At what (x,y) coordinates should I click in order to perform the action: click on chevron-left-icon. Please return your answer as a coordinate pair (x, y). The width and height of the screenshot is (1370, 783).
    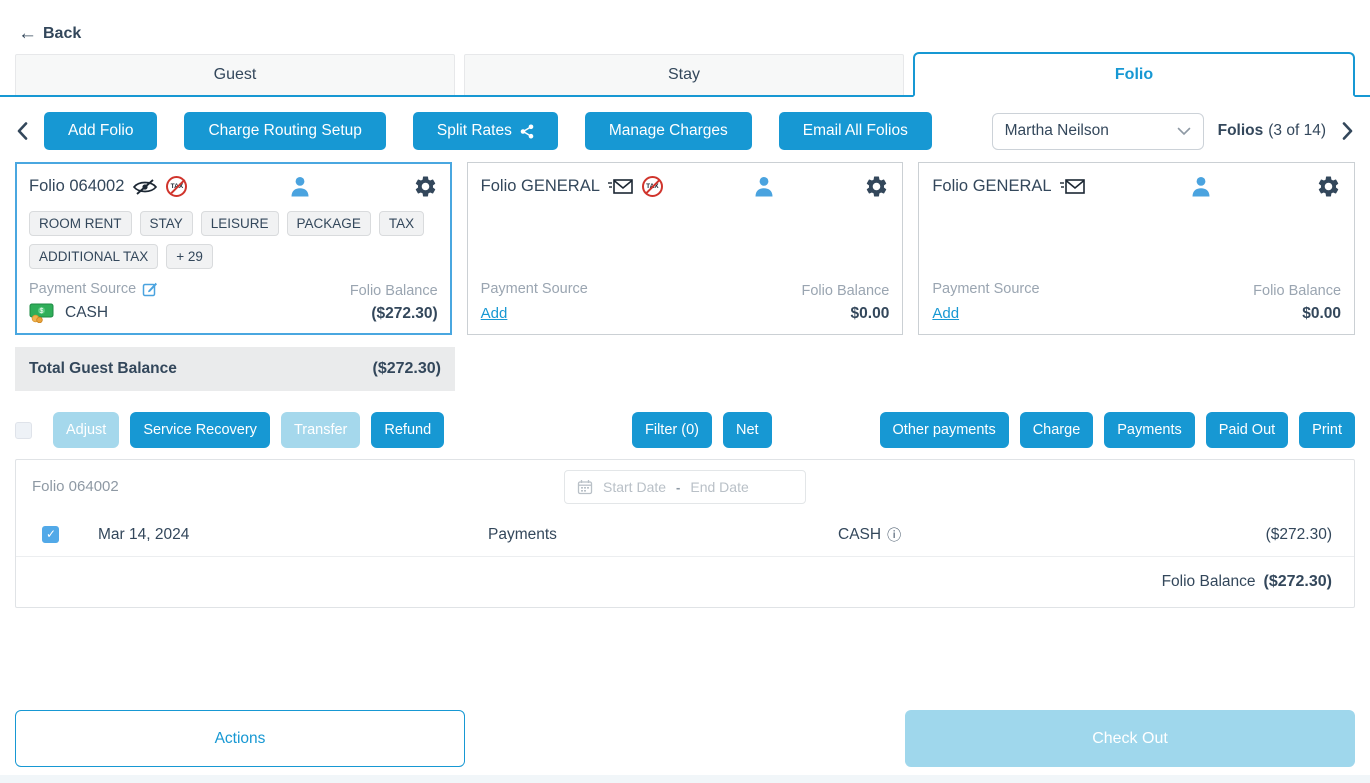
    Looking at the image, I should click on (22, 131).